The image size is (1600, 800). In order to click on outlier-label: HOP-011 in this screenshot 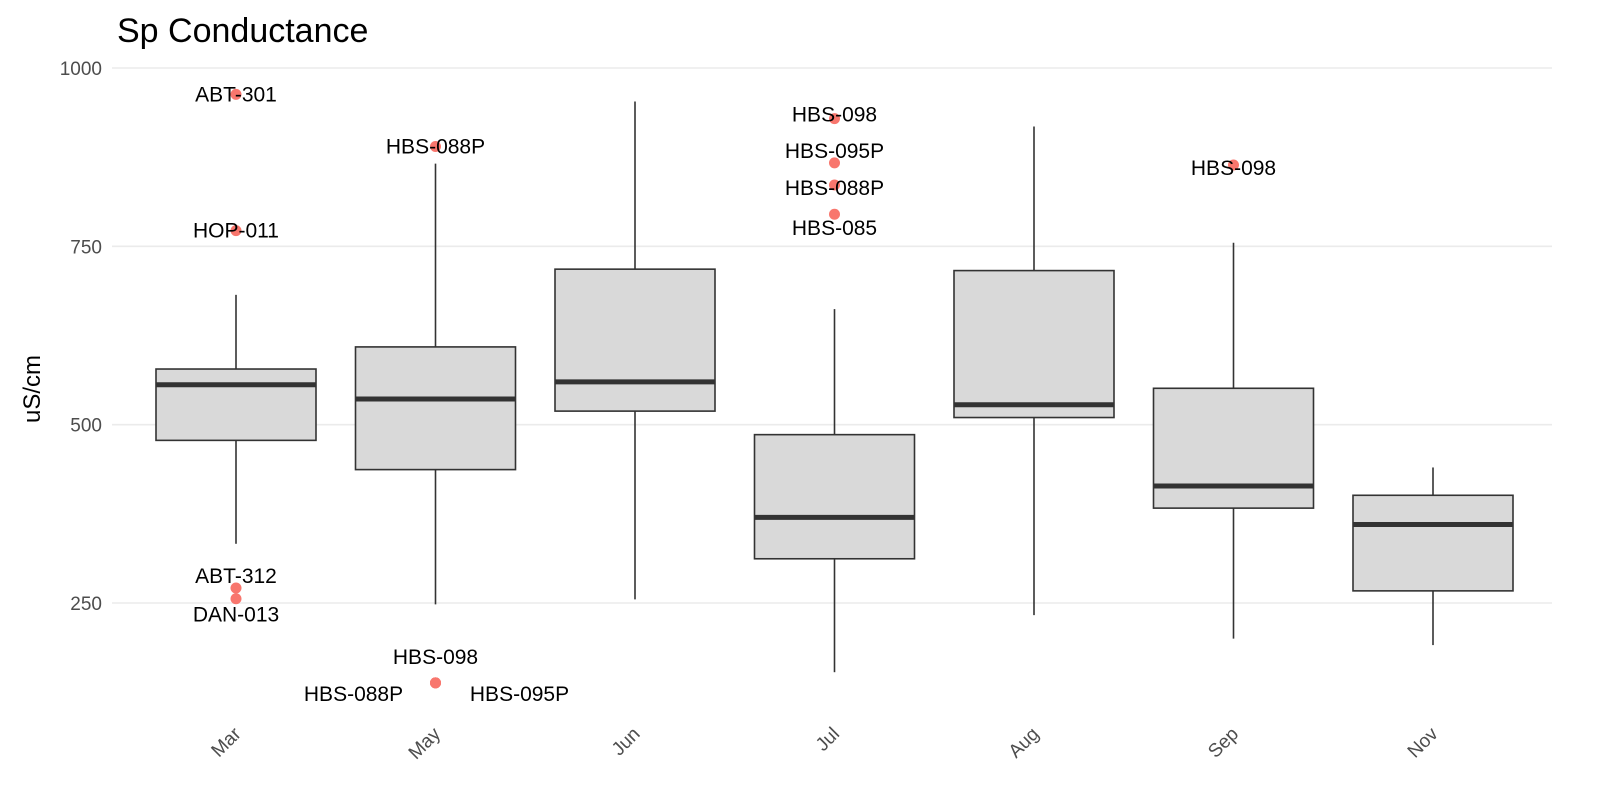, I will do `click(236, 231)`.